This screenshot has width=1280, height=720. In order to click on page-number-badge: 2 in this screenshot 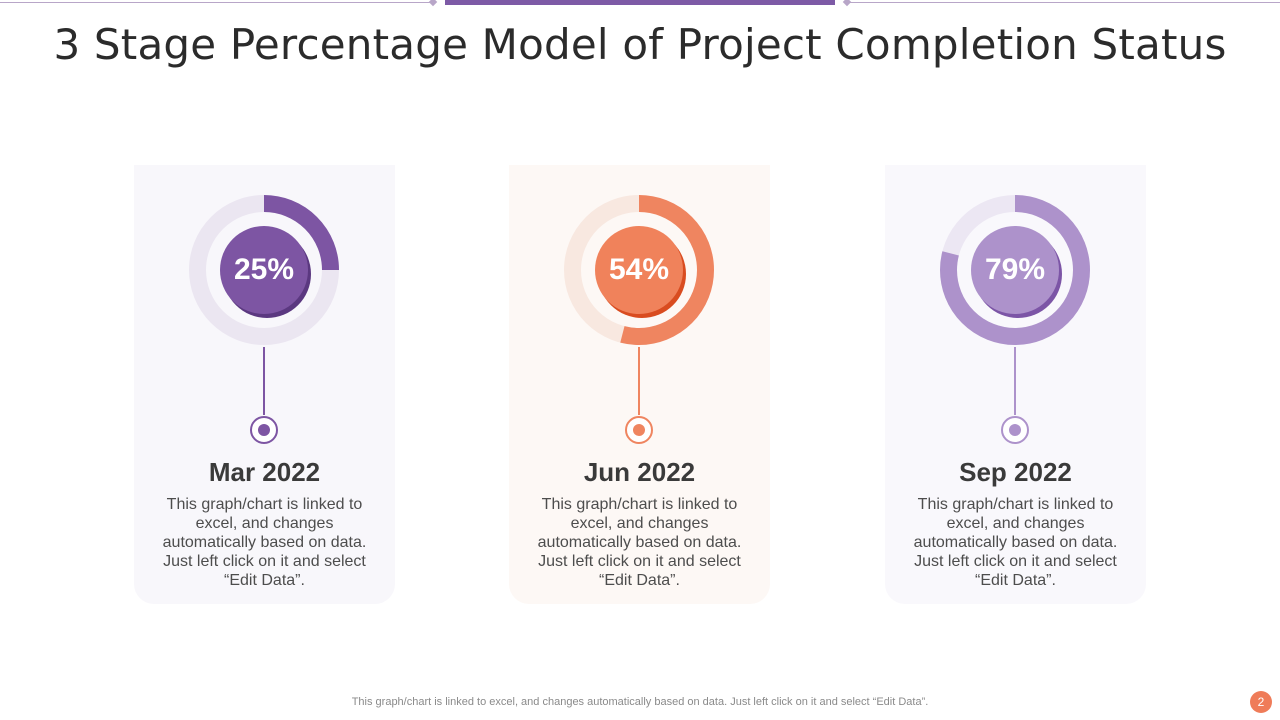, I will do `click(1261, 702)`.